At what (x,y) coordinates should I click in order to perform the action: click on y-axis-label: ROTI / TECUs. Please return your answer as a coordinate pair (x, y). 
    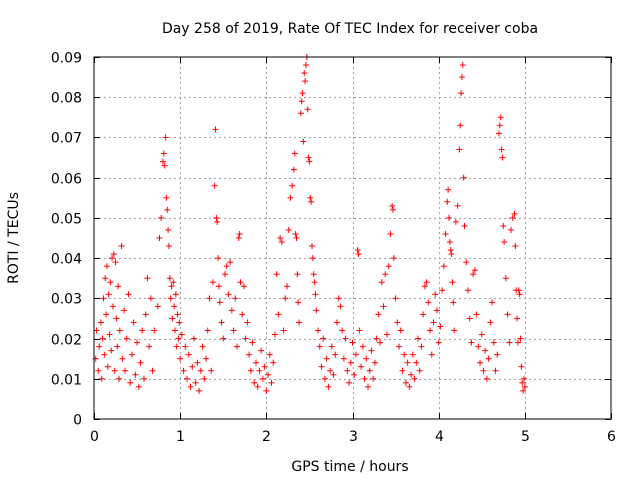
    Looking at the image, I should click on (14, 238).